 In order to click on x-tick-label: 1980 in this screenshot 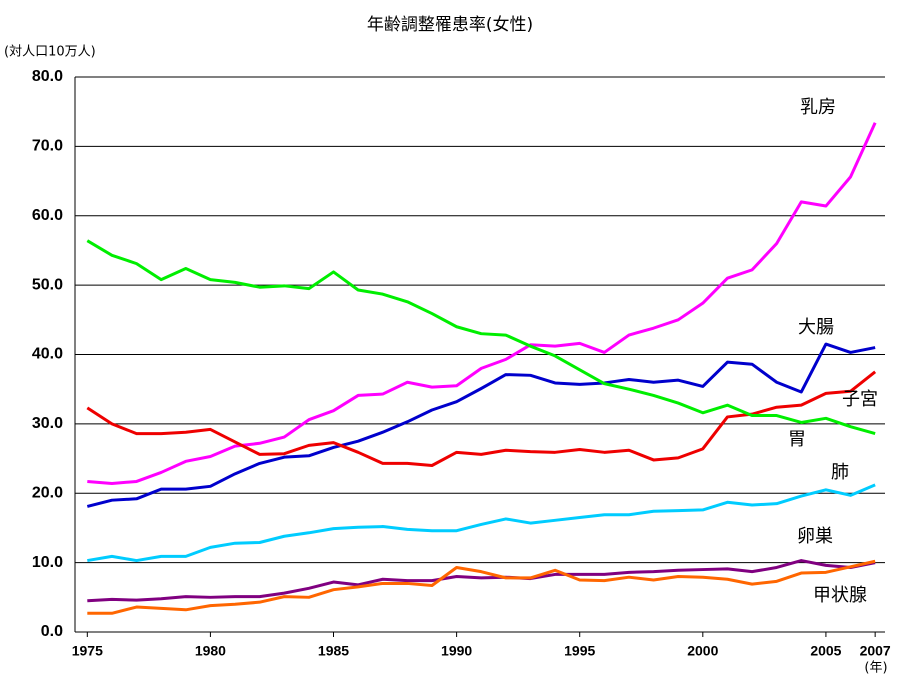, I will do `click(210, 651)`.